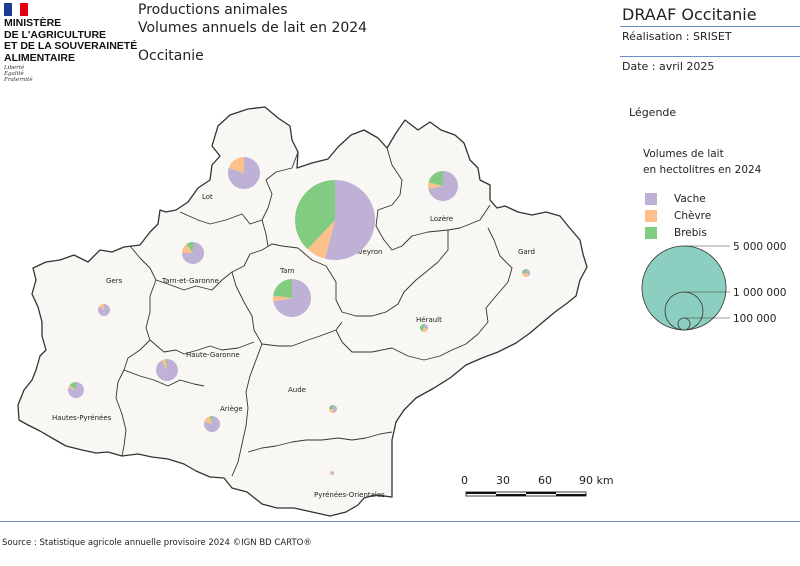  Describe the element at coordinates (653, 112) in the screenshot. I see `legend-heading: Légende` at that location.